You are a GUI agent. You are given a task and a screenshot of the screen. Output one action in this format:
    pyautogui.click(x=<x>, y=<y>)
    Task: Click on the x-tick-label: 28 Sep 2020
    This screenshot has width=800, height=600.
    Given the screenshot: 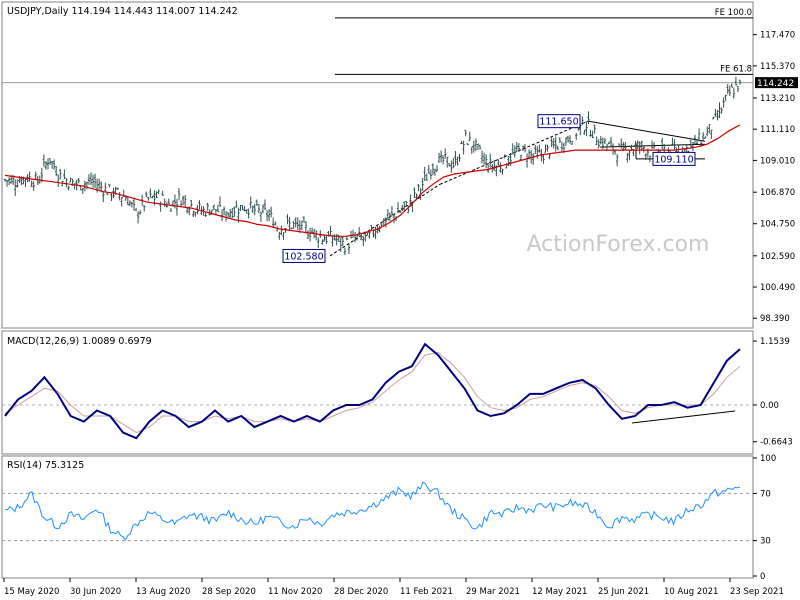 What is the action you would take?
    pyautogui.click(x=229, y=592)
    